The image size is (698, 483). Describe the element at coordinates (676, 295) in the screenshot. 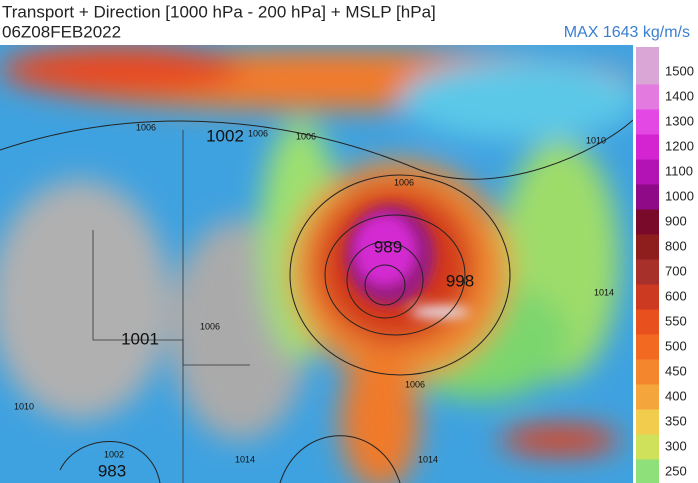

I see `colorbar-label: 600` at that location.